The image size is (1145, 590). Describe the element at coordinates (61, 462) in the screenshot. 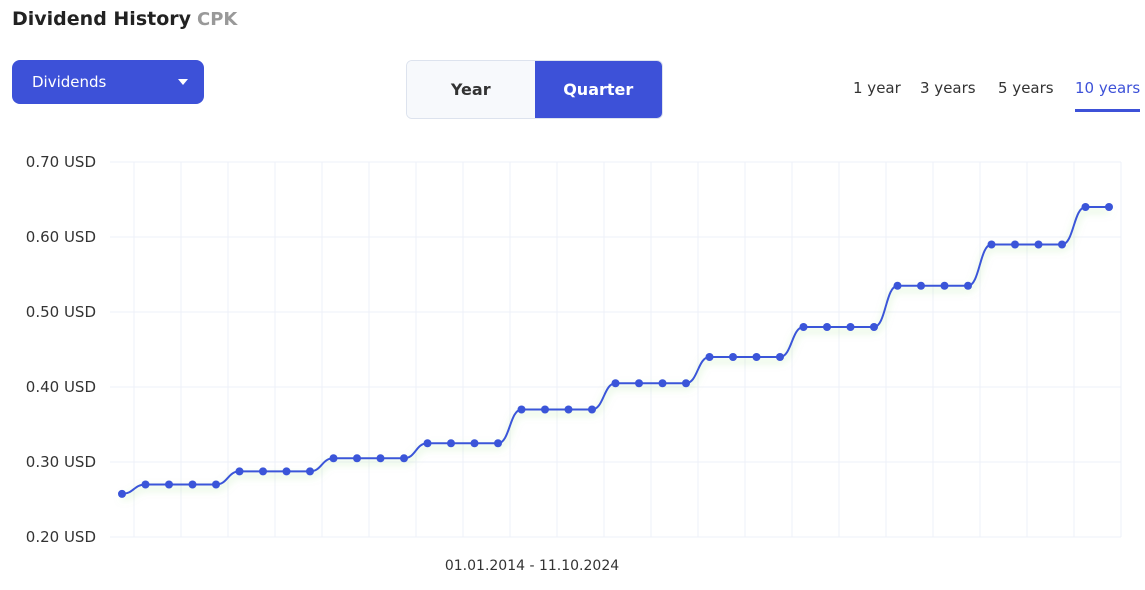

I see `y-tick-label: 0.30 USD` at that location.